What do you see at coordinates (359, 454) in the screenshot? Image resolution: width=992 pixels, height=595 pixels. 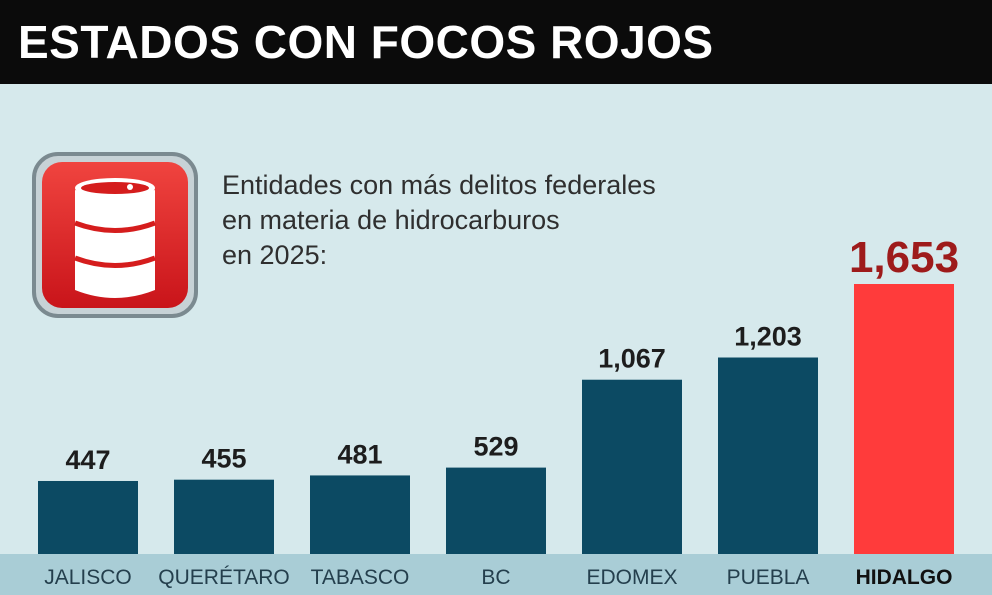 I see `data-label: 481` at bounding box center [359, 454].